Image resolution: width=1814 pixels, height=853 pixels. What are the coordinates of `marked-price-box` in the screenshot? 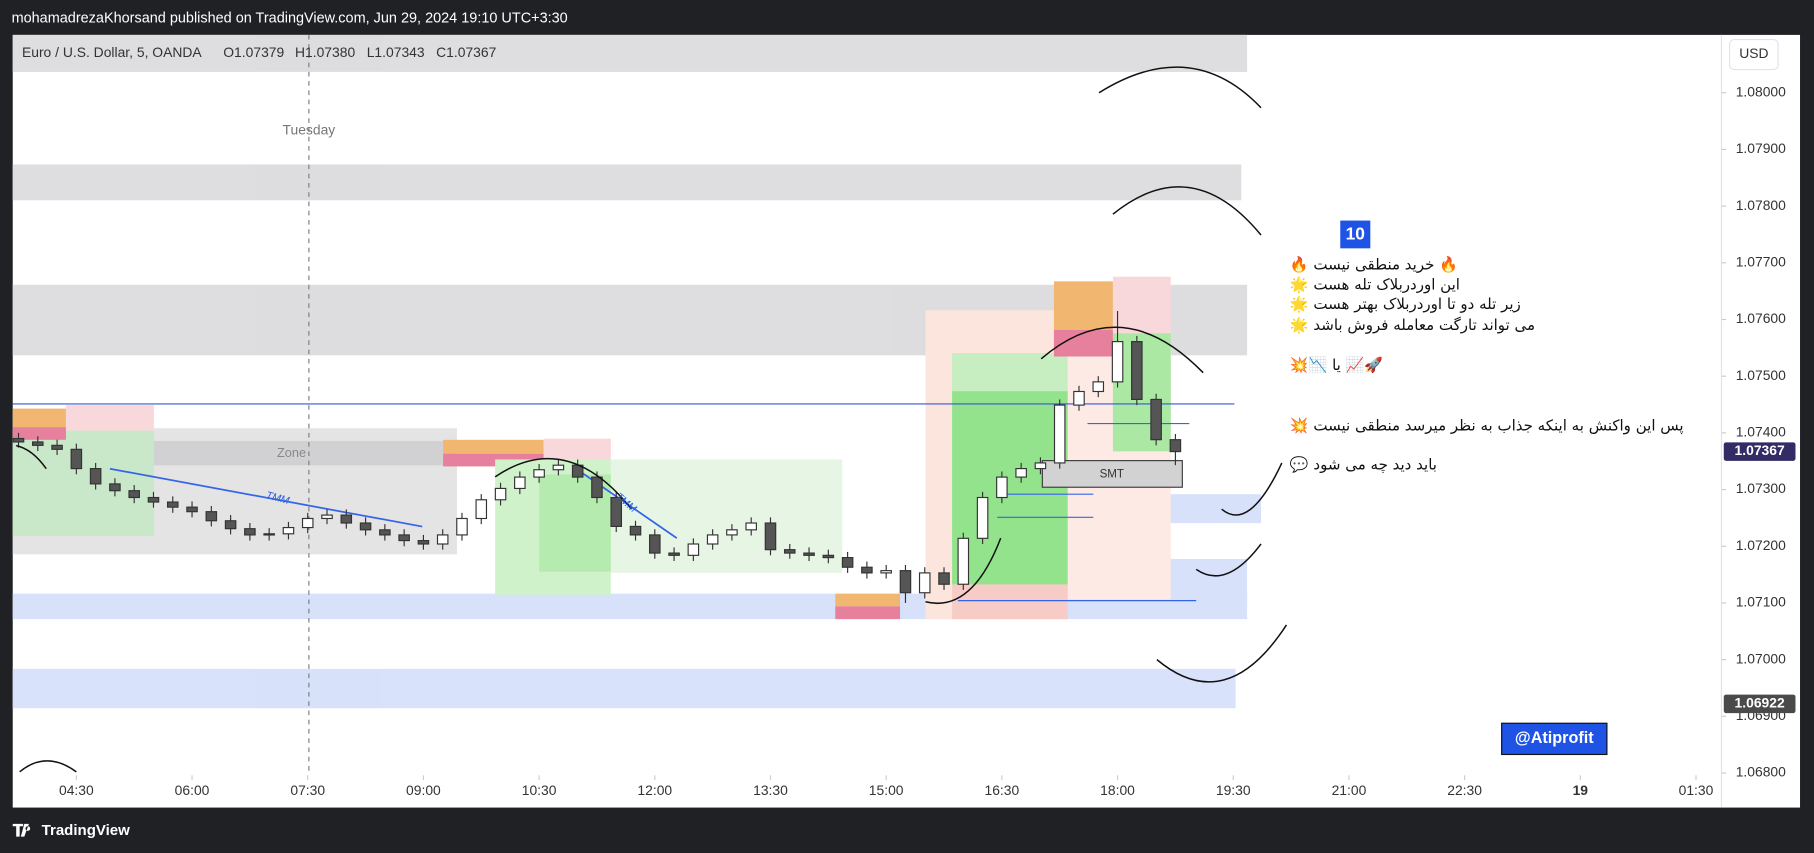 It's located at (1759, 704).